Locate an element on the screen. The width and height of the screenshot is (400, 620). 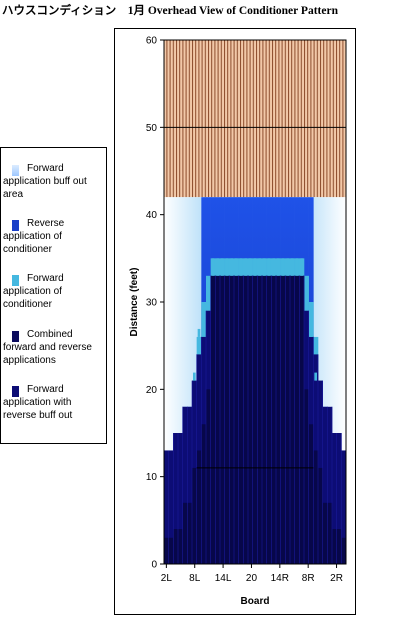
y-tick-label: 10 is located at coordinates (152, 477).